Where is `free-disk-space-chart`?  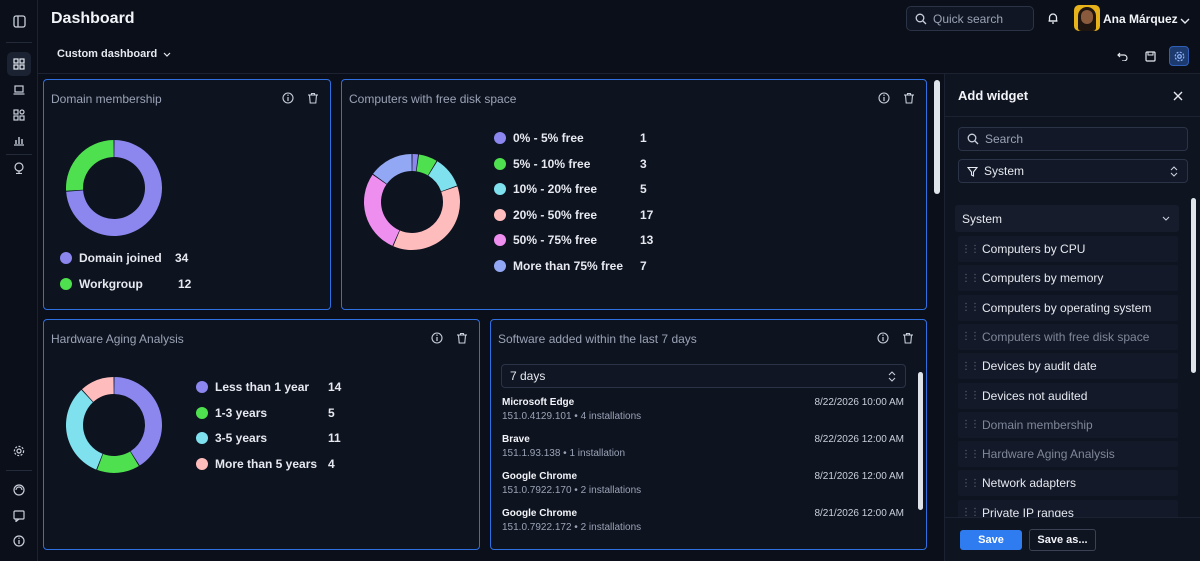
free-disk-space-chart is located at coordinates (412, 202).